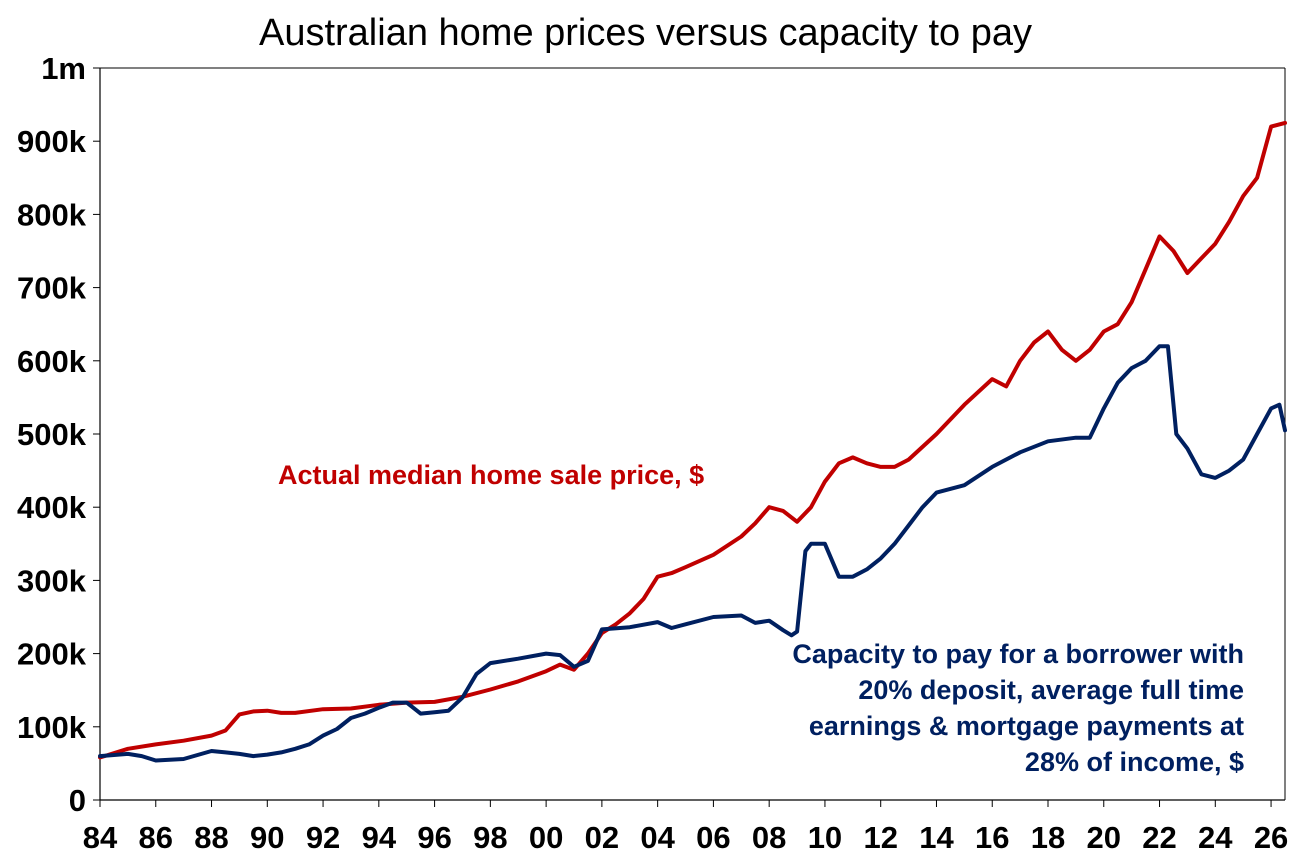 Image resolution: width=1291 pixels, height=864 pixels. Describe the element at coordinates (546, 837) in the screenshot. I see `x-tick-label: 00` at that location.